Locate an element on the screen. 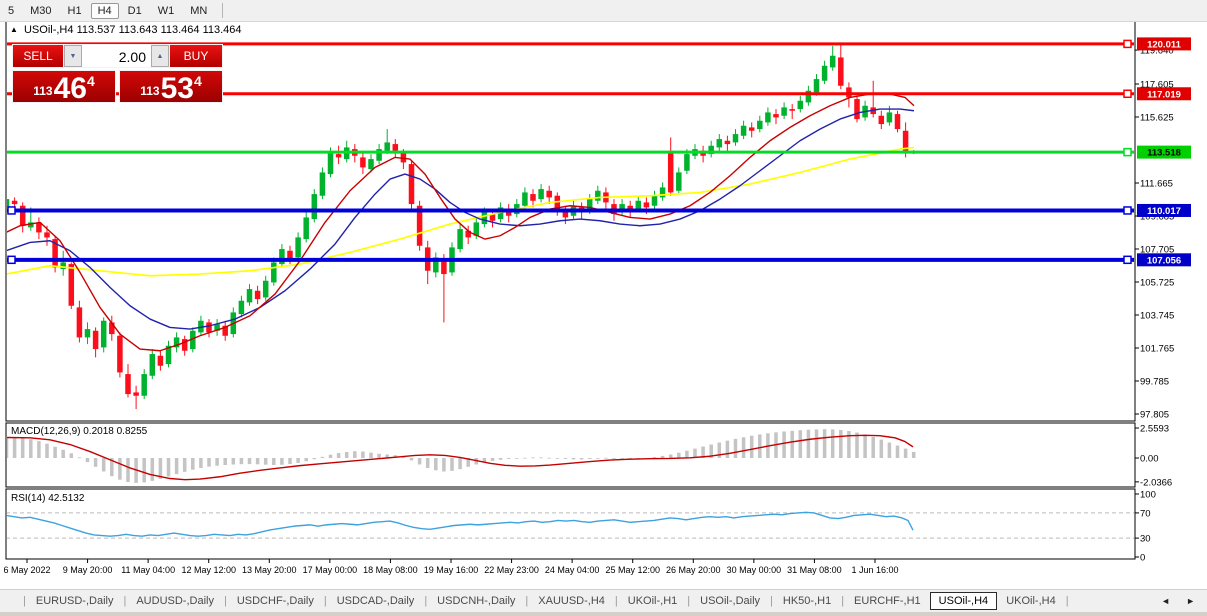  price-tick-label: 97.805 is located at coordinates (1154, 415).